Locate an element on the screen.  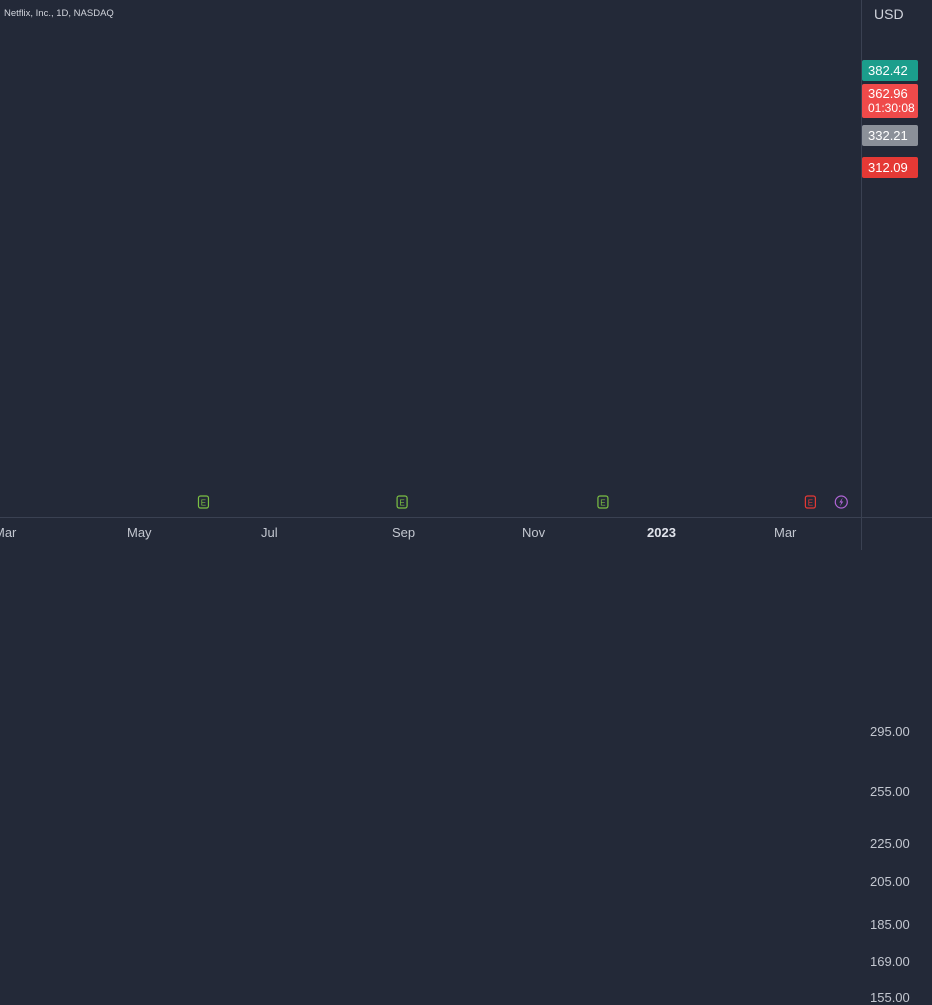
time-tick-label: Sep is located at coordinates (404, 532).